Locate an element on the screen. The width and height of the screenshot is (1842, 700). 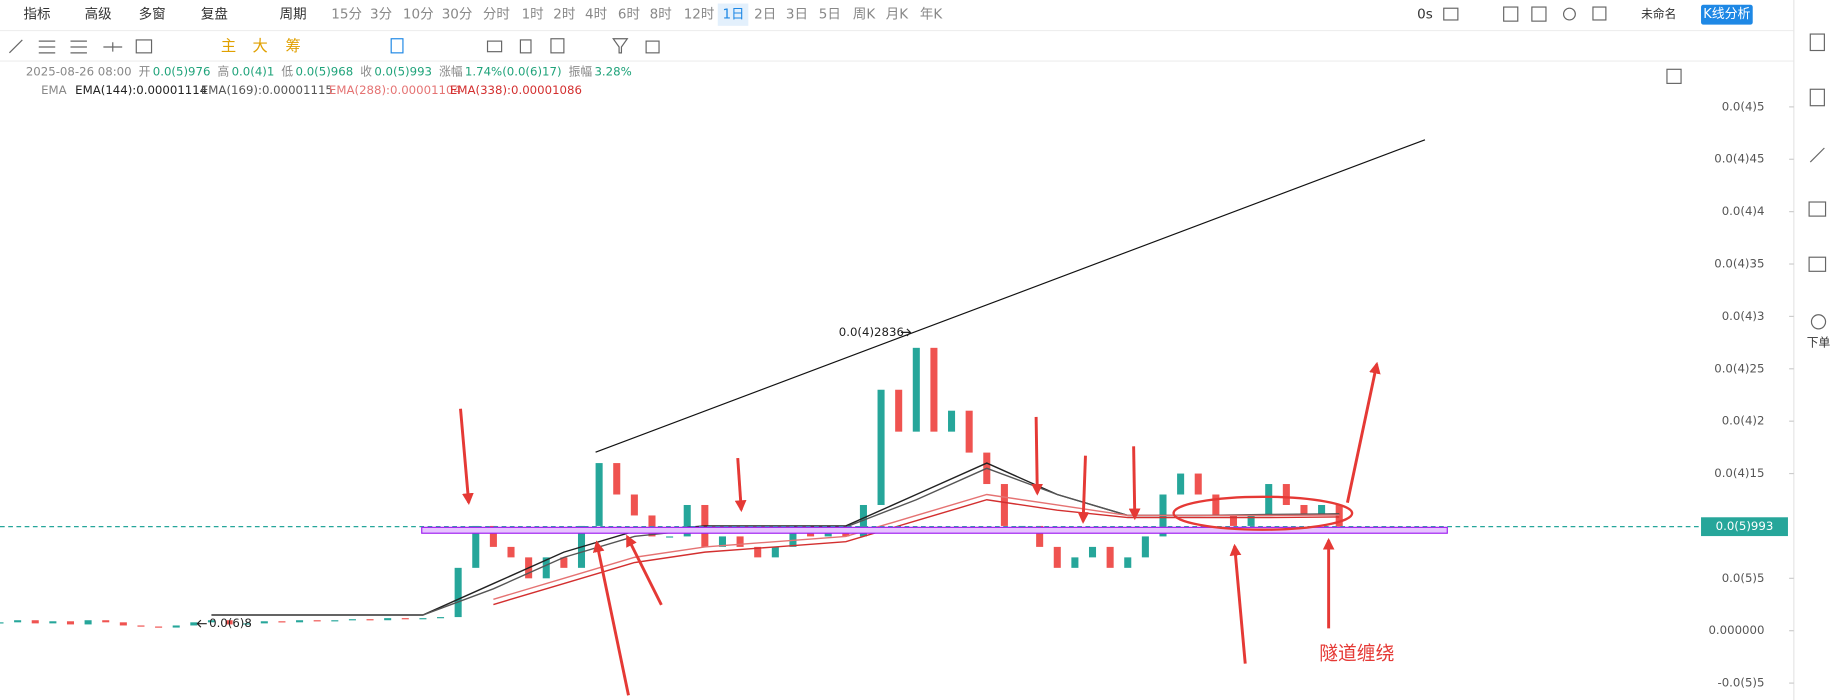
timeframe: 15分 is located at coordinates (346, 15).